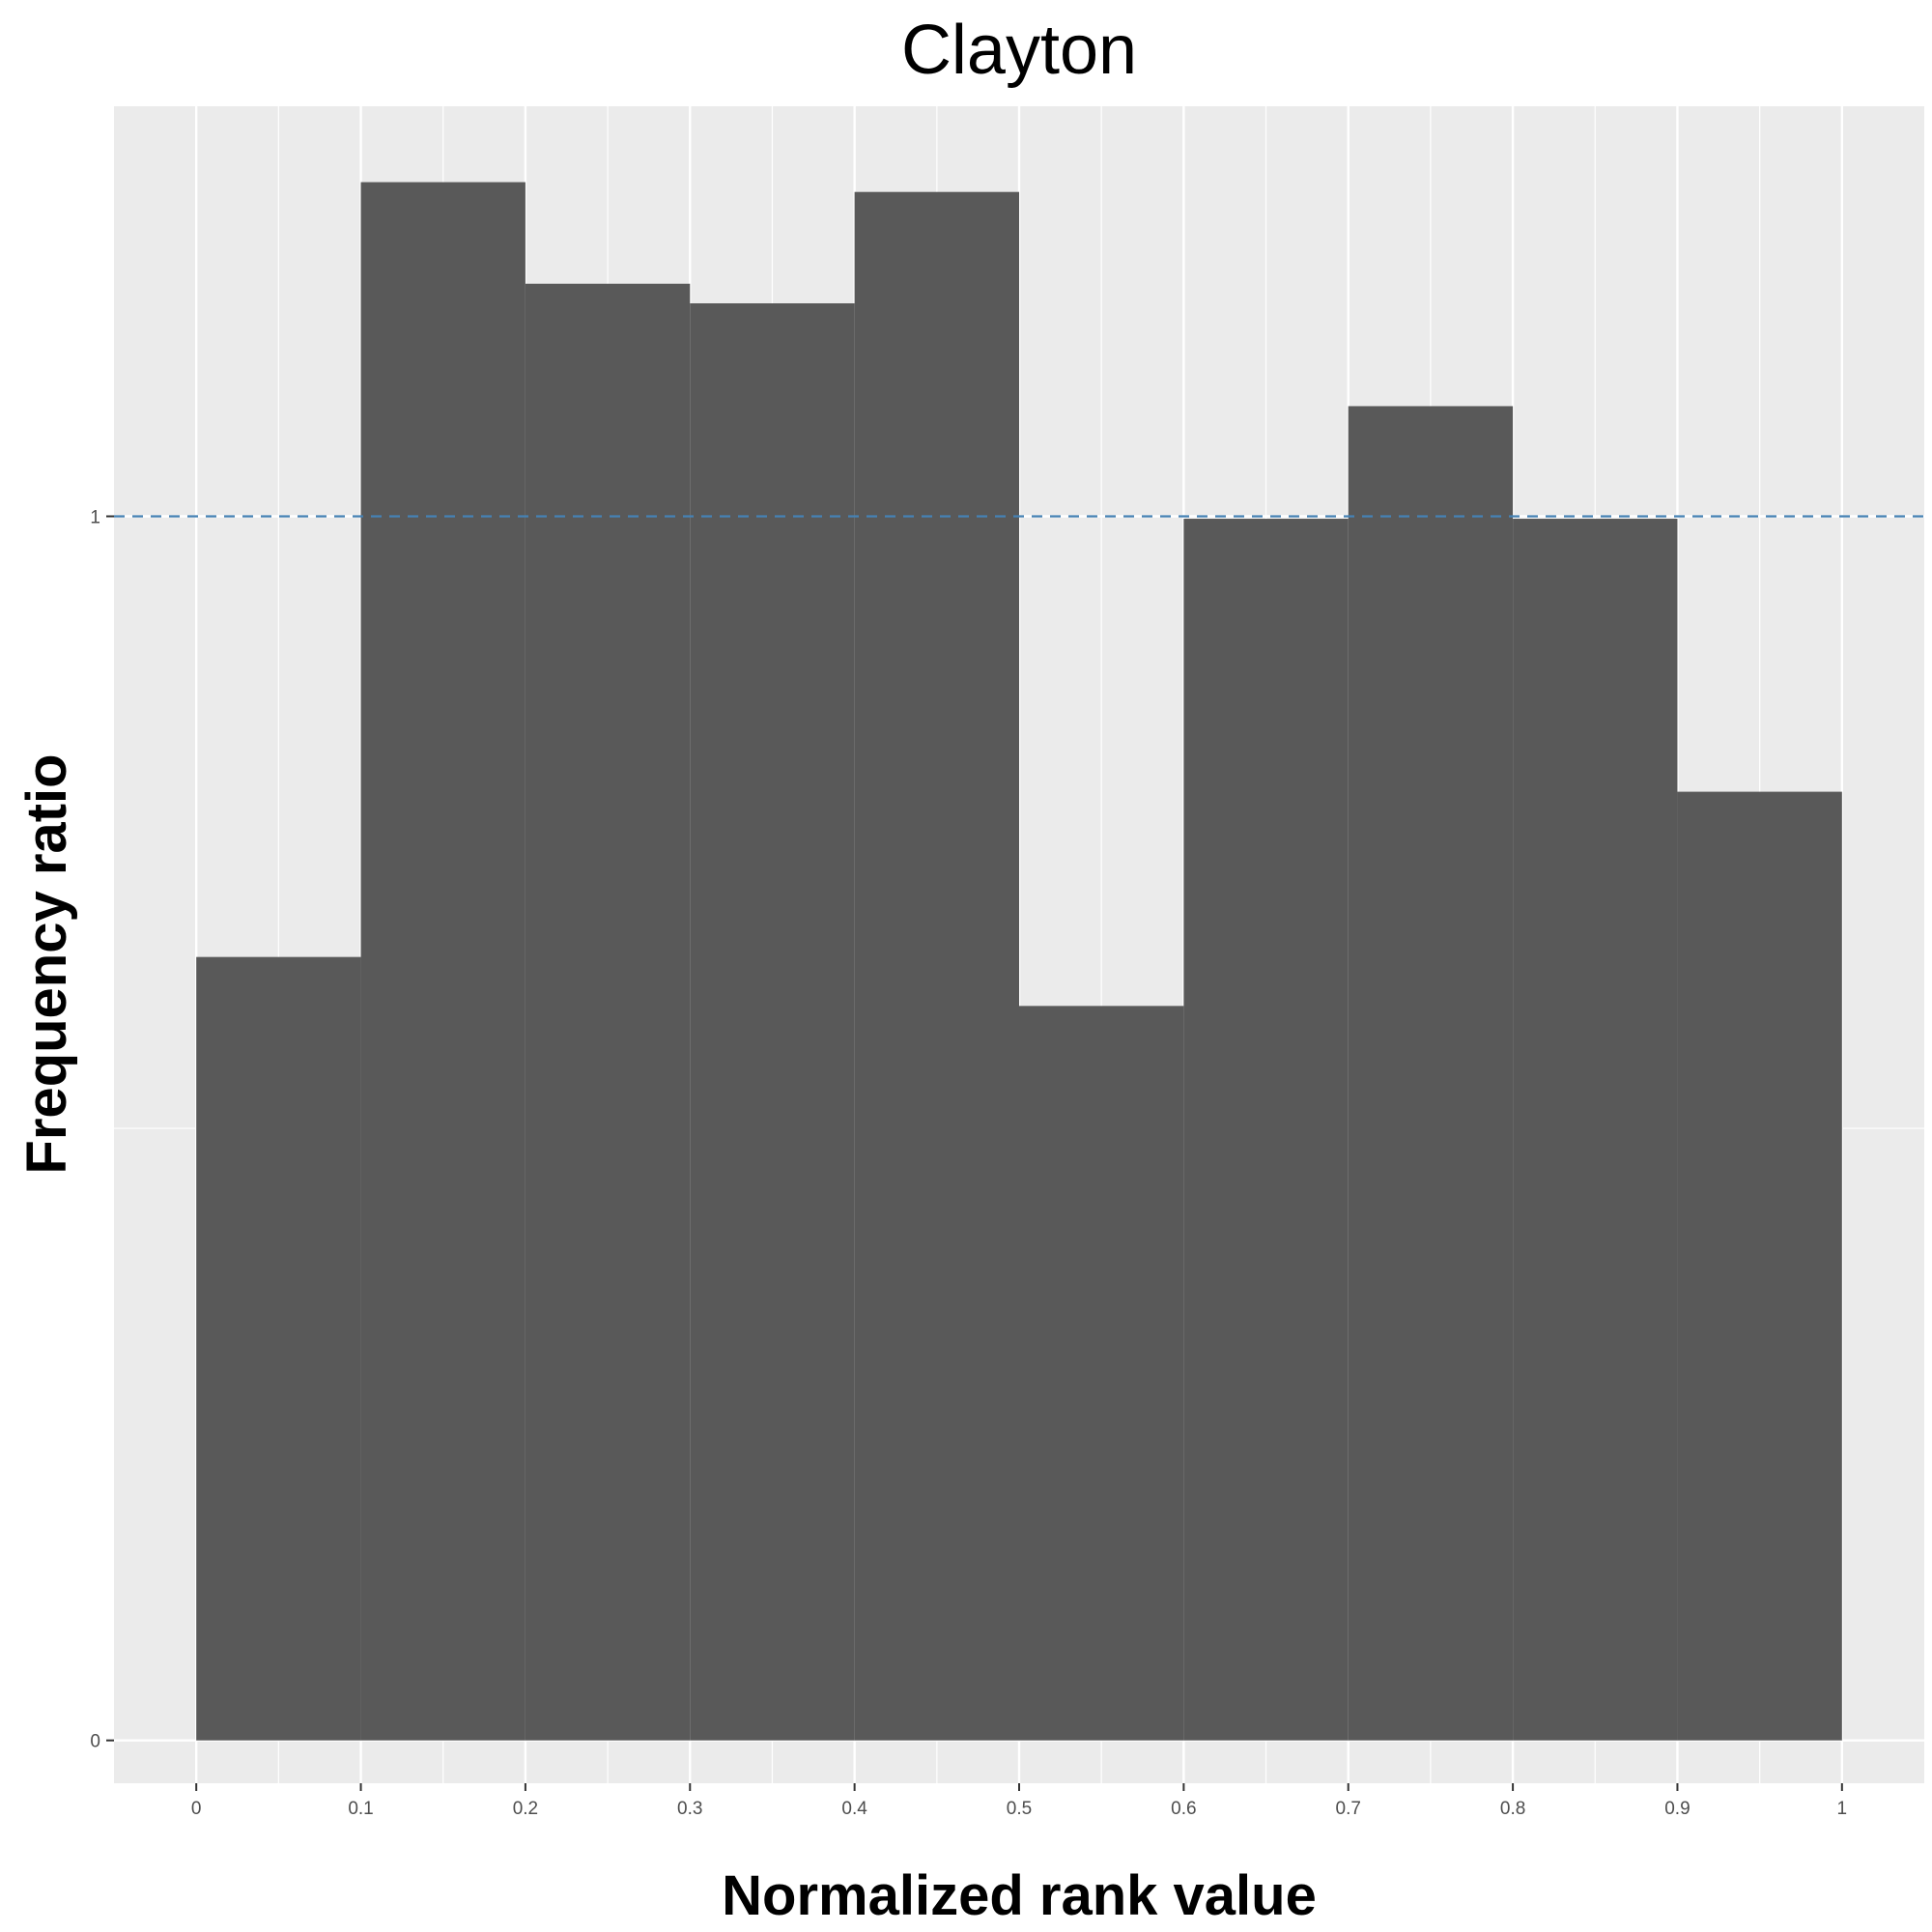 The width and height of the screenshot is (1932, 1932). I want to click on x-axis: 0 0.1 0.2 0.3 0.4 0.5 0.6 0.7 0.8 0.9 1, so click(1019, 1801).